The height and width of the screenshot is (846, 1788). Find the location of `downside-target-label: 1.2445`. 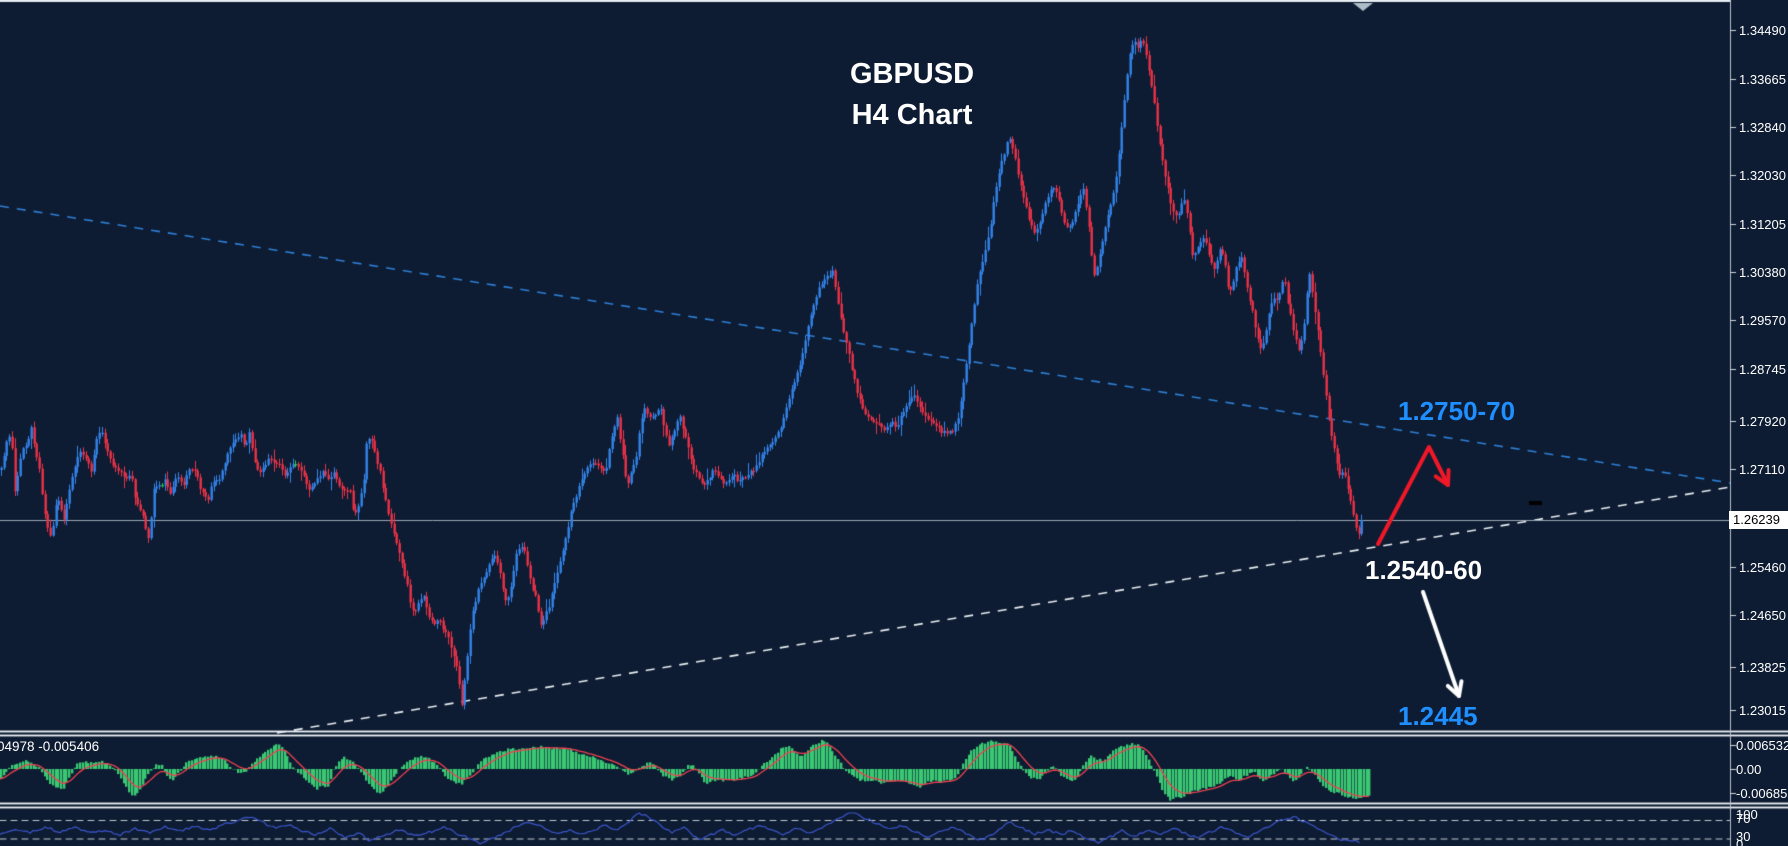

downside-target-label: 1.2445 is located at coordinates (1438, 716).